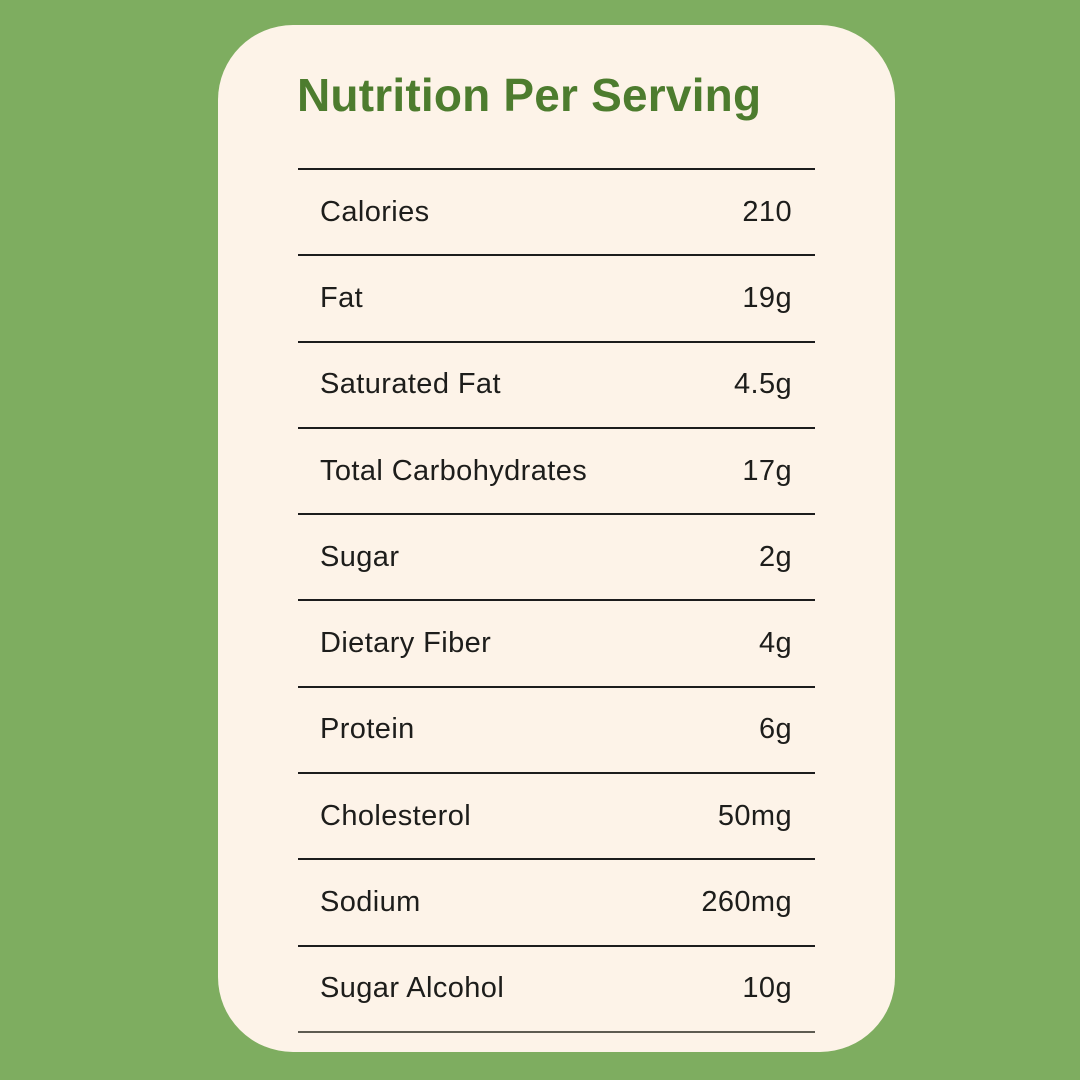 This screenshot has height=1080, width=1080. What do you see at coordinates (410, 384) in the screenshot?
I see `nutrient-label: Saturated Fat` at bounding box center [410, 384].